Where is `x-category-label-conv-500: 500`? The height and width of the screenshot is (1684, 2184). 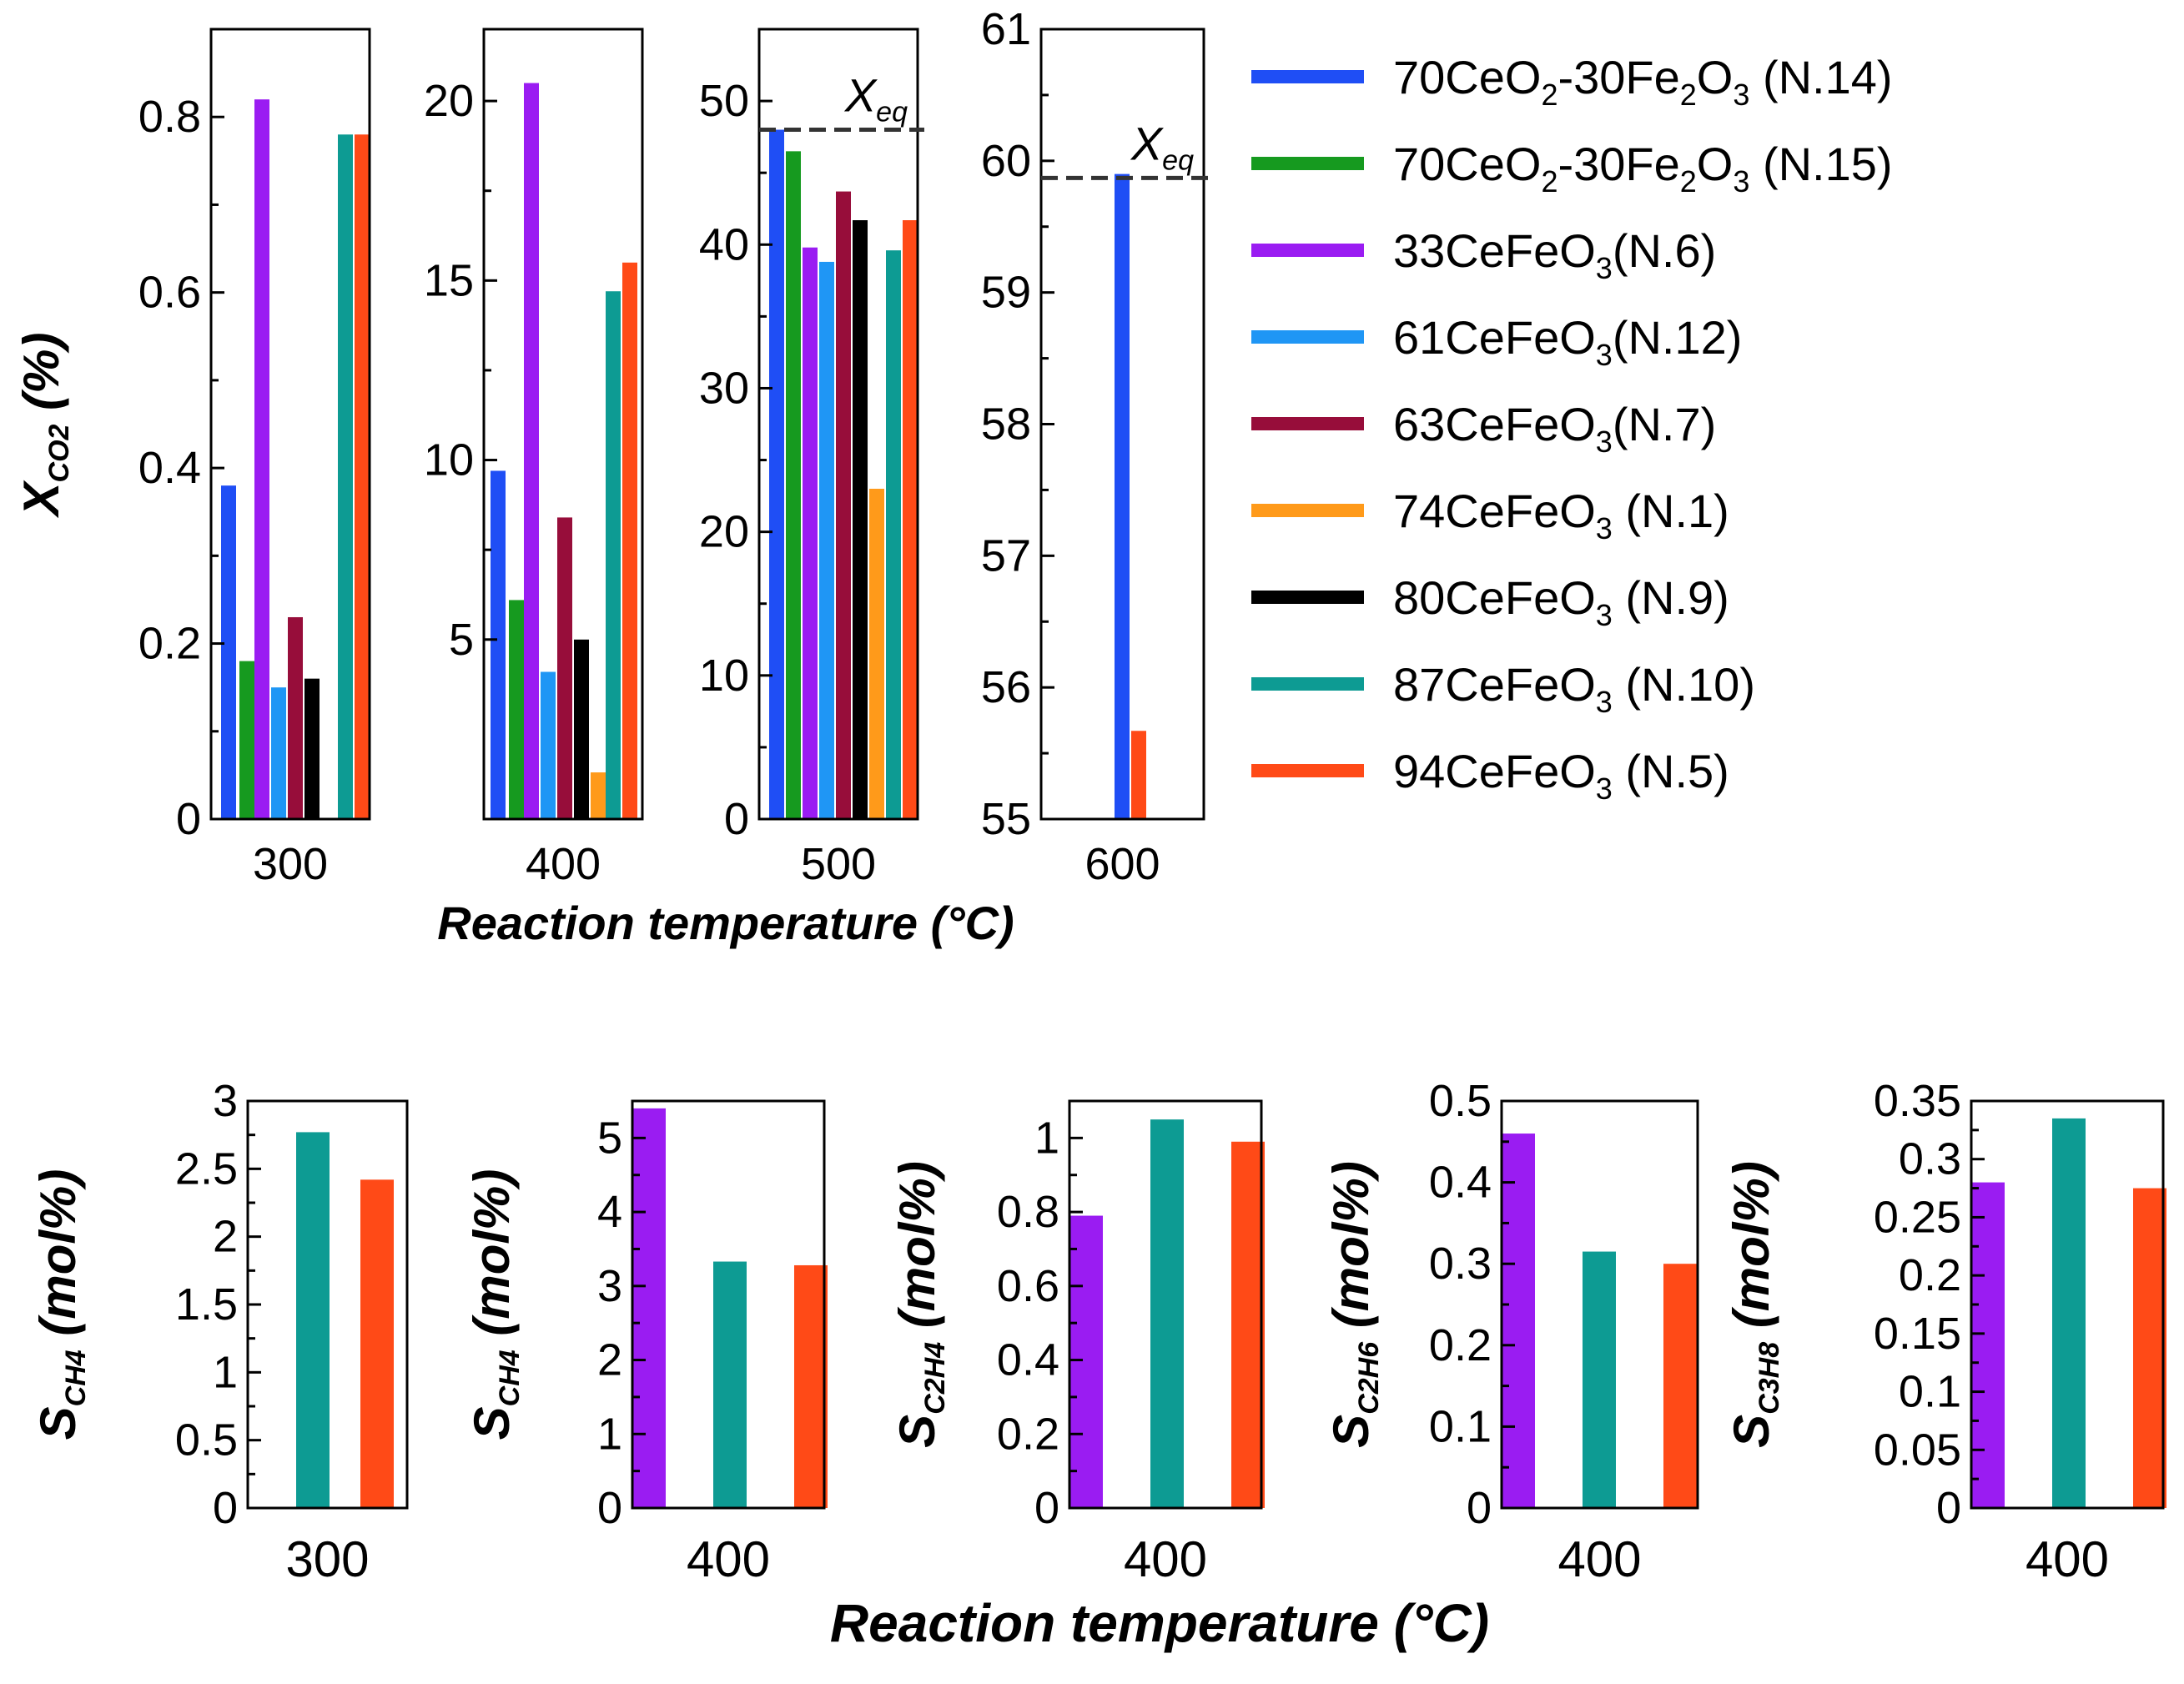
x-category-label-conv-500: 500 is located at coordinates (838, 864).